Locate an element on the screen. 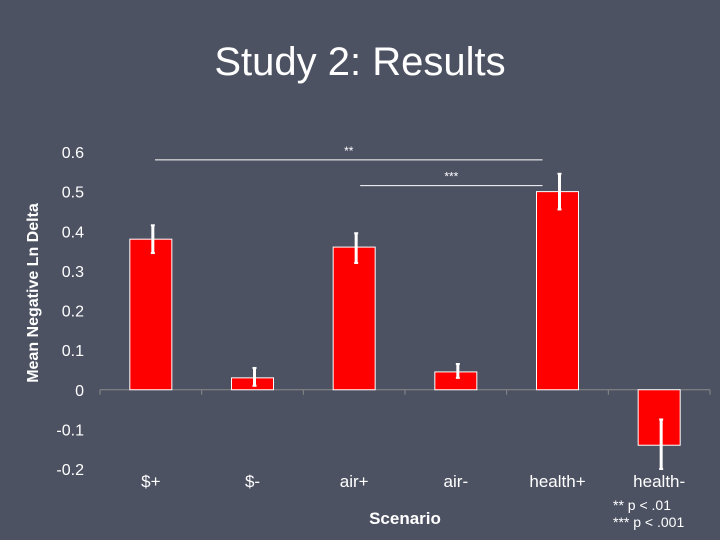 The height and width of the screenshot is (540, 720). x-tick-label: air- is located at coordinates (456, 481).